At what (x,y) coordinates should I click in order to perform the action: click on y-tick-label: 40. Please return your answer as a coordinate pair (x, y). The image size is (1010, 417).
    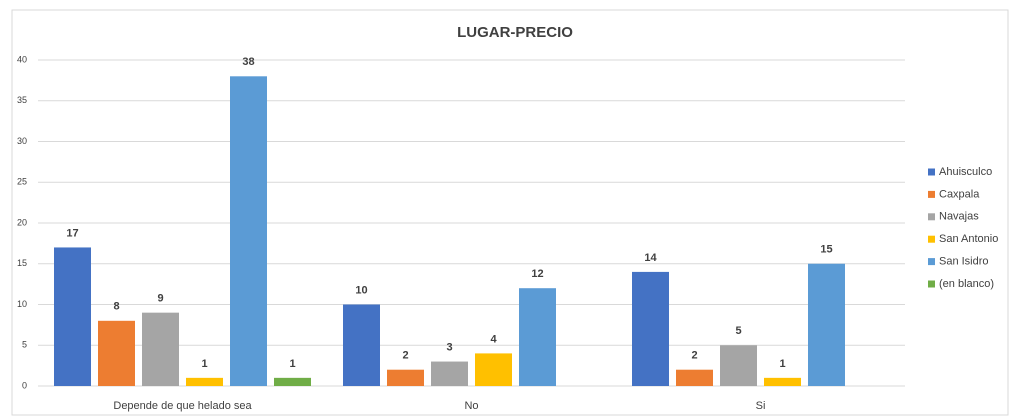
    Looking at the image, I should click on (22, 59).